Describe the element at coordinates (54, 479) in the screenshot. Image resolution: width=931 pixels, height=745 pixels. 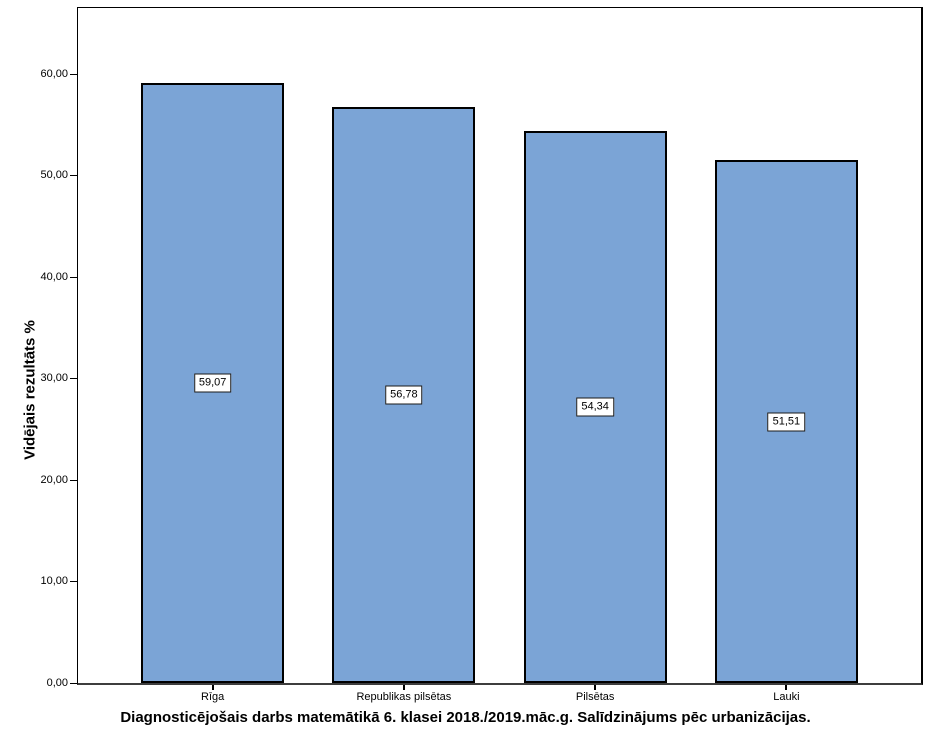
I see `y-tick-label: 20,00` at that location.